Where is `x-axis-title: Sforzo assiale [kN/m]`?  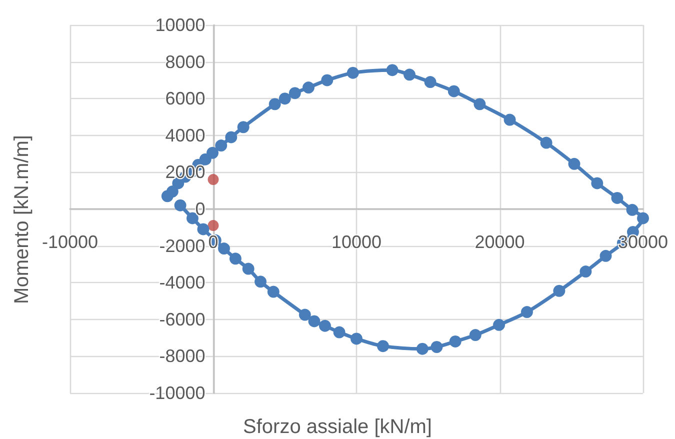
x-axis-title: Sforzo assiale [kN/m] is located at coordinates (337, 427).